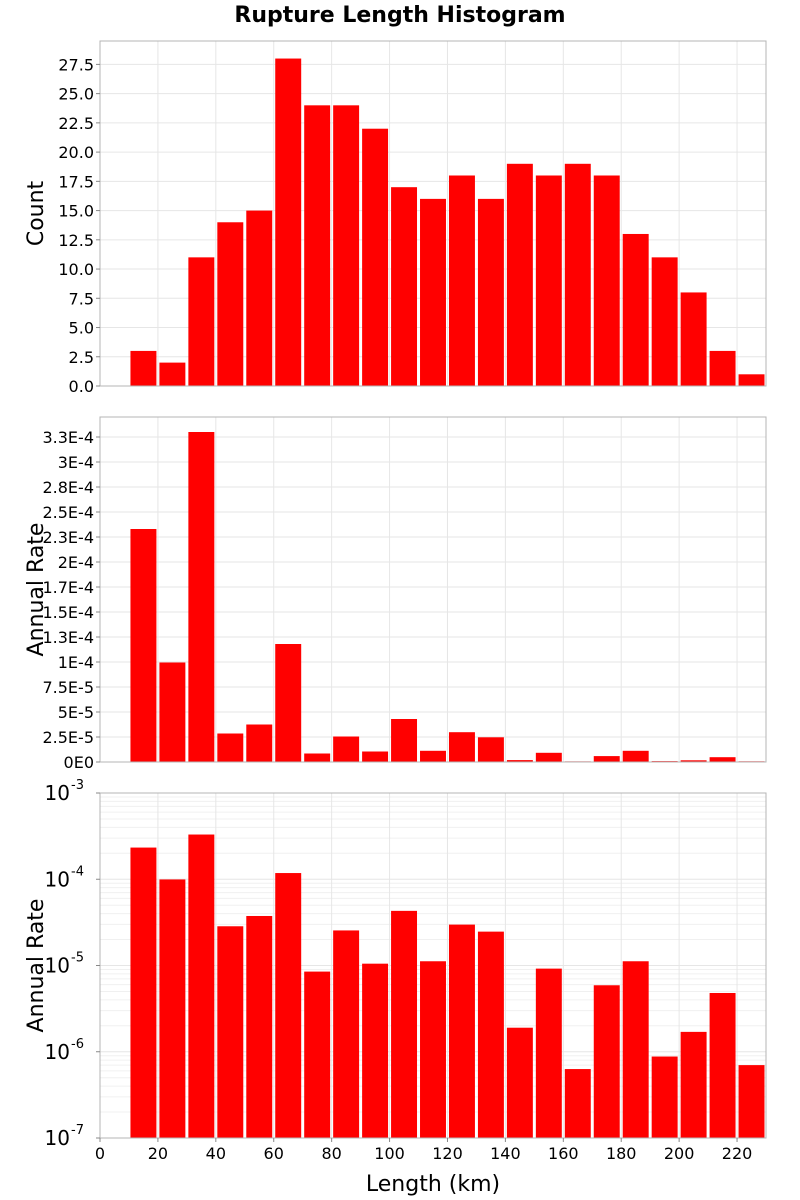 Image resolution: width=800 pixels, height=1200 pixels. Describe the element at coordinates (81, 357) in the screenshot. I see `y-tick-label: 2.5` at that location.